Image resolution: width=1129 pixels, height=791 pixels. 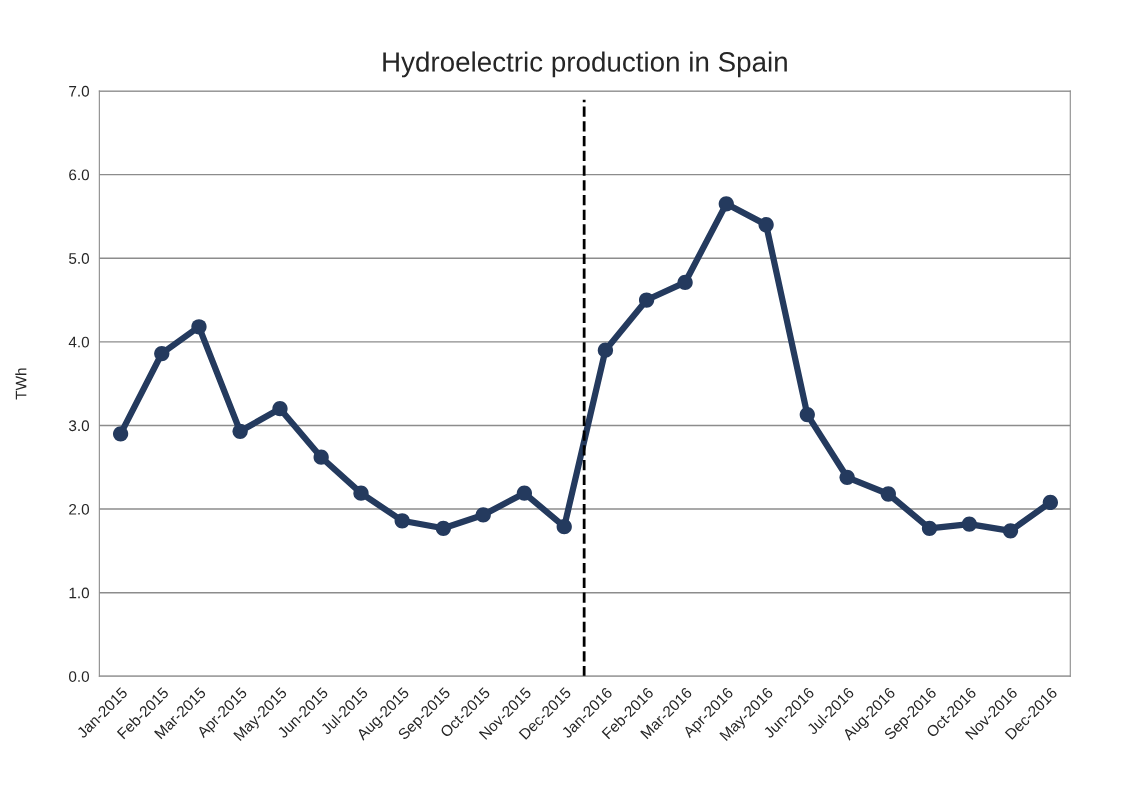 What do you see at coordinates (21, 384) in the screenshot?
I see `y-axis-title: TWh` at bounding box center [21, 384].